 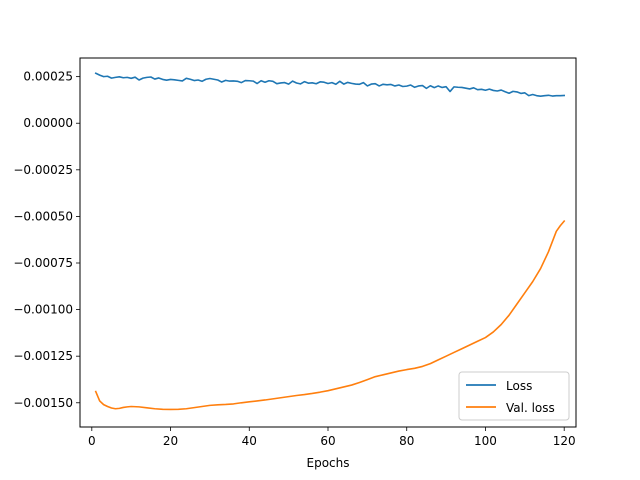 What do you see at coordinates (328, 463) in the screenshot?
I see `x-axis-label: Epochs` at bounding box center [328, 463].